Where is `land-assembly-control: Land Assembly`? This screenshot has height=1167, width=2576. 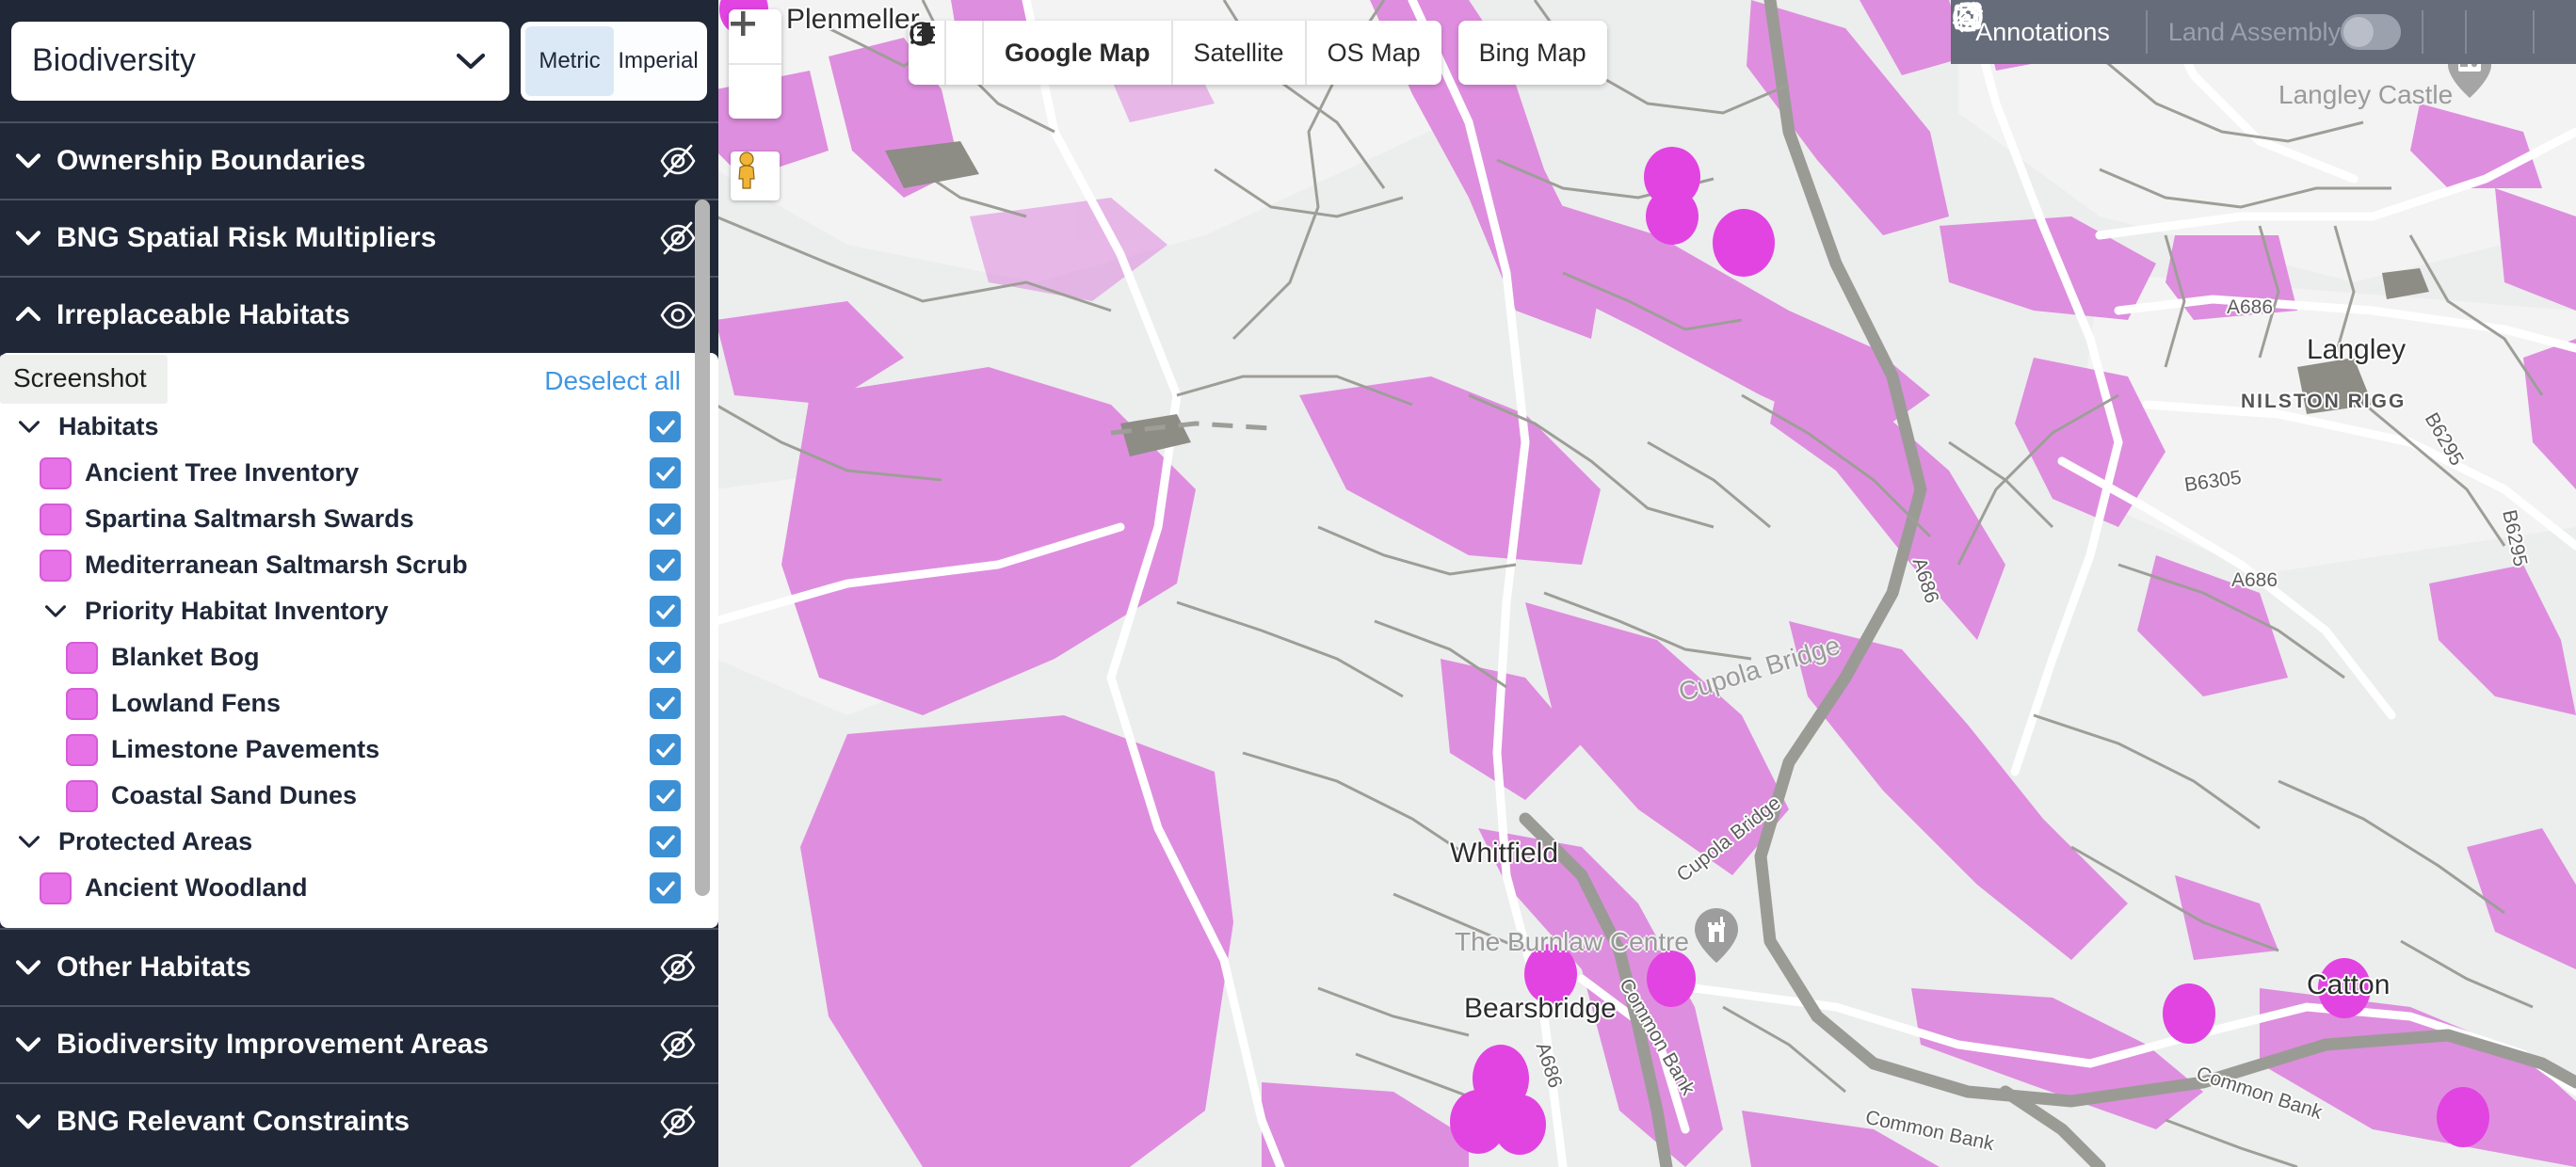 land-assembly-control: Land Assembly is located at coordinates (2254, 32).